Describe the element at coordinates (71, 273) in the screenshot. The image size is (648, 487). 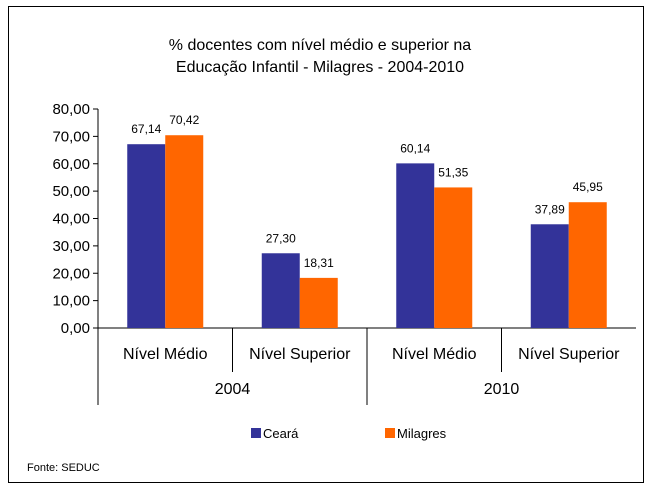
I see `y-tick-label: 20,00` at that location.